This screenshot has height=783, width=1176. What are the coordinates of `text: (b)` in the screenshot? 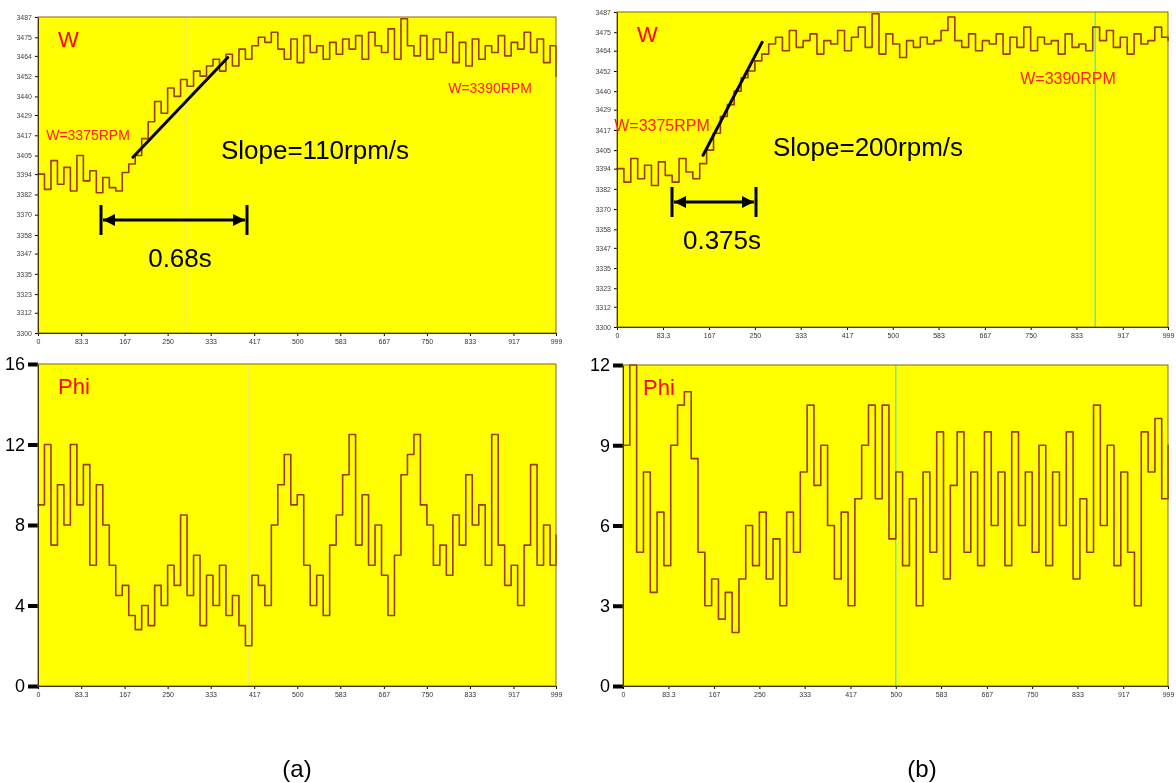 It's located at (922, 768).